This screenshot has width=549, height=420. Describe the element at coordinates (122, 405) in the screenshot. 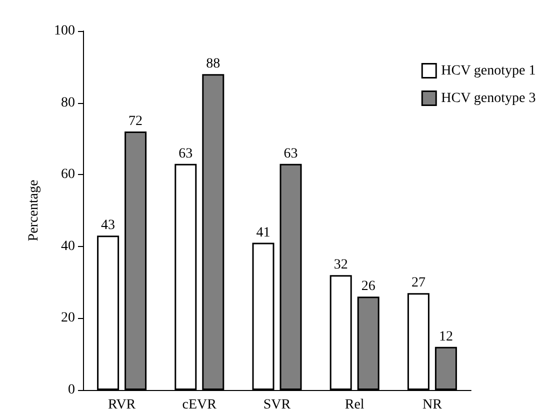

I see `x-tick-label: RVR` at that location.